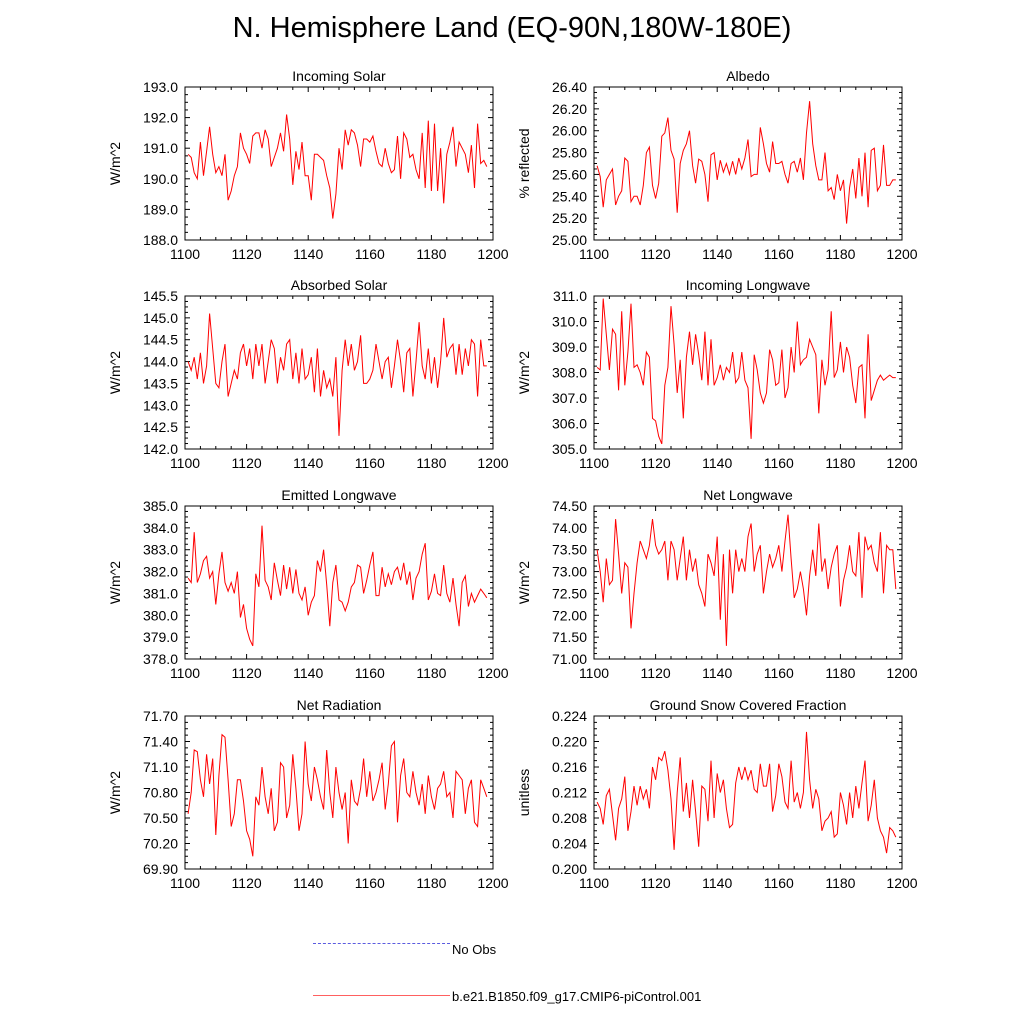 This screenshot has width=1024, height=1024. What do you see at coordinates (160, 209) in the screenshot?
I see `y-tick-label: 189.0` at bounding box center [160, 209].